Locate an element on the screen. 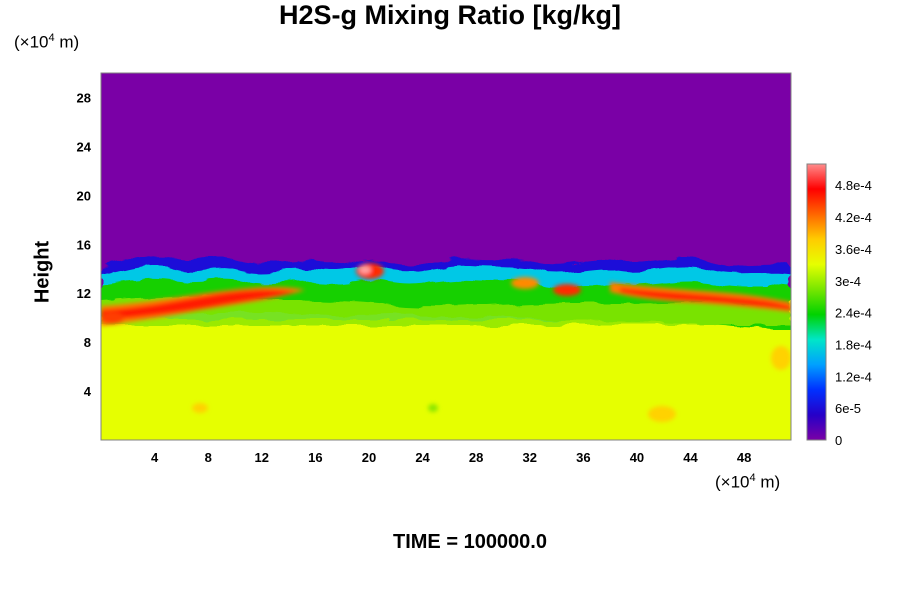 Image resolution: width=900 pixels, height=600 pixels. x-tick-label-11: 48 is located at coordinates (744, 457).